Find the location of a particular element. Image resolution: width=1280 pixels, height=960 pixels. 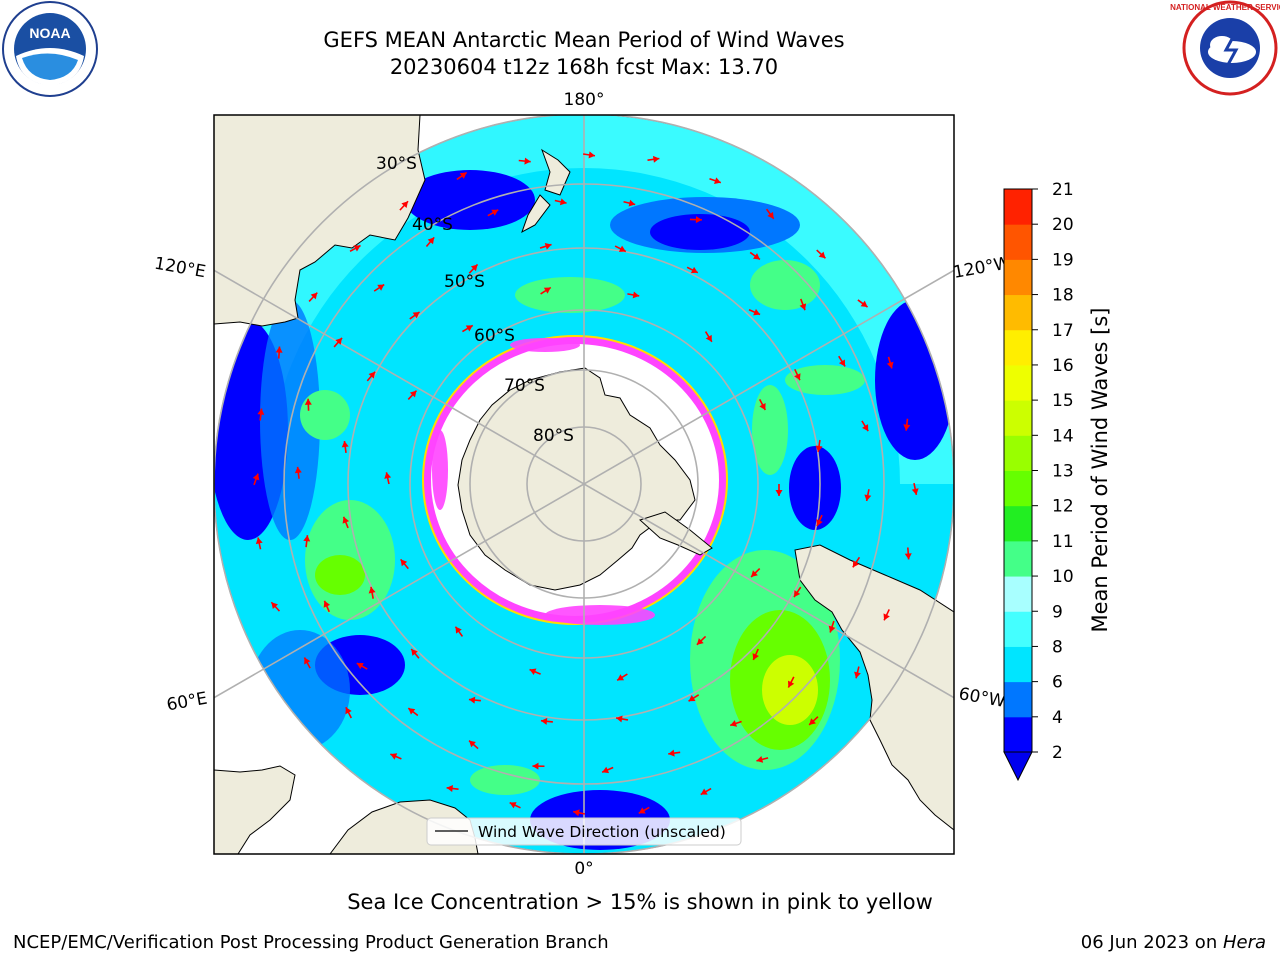

footer-date: 06 Jun 2023 on Hera is located at coordinates (1173, 942).